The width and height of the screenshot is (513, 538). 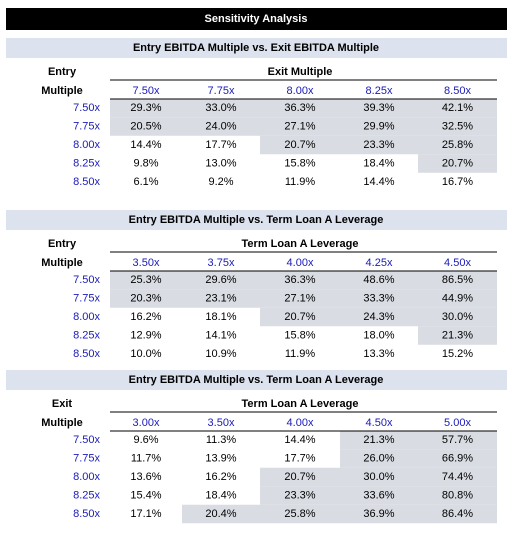 I want to click on cell-value: 66.9%, so click(x=457, y=458).